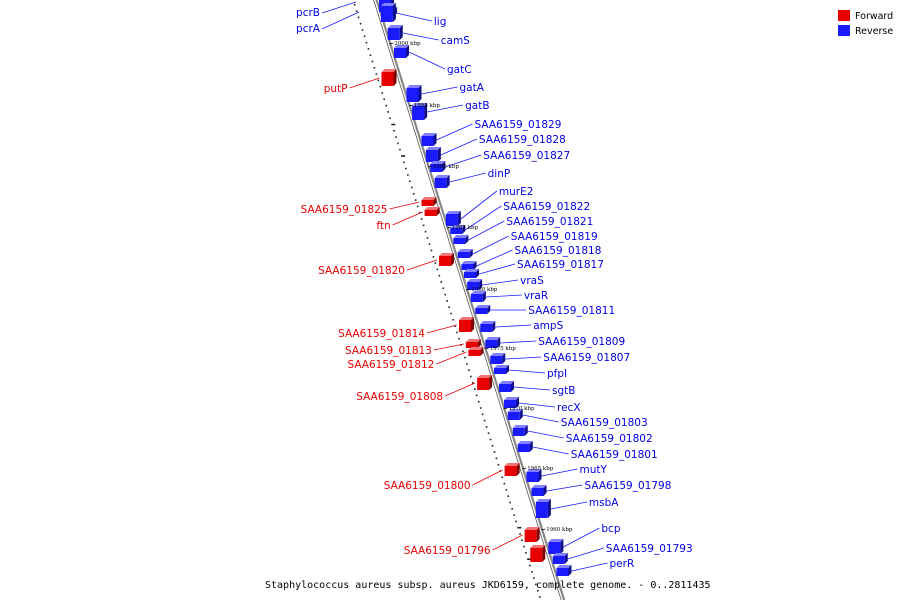  I want to click on legend-label: Reverse, so click(874, 31).